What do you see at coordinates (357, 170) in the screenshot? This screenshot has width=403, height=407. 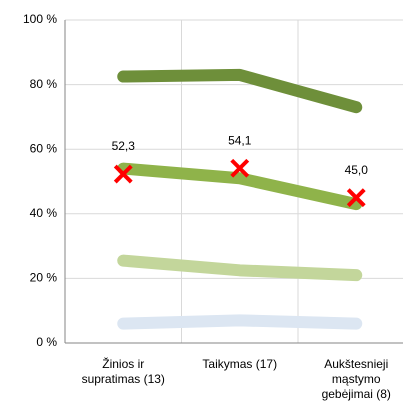 I see `data-label: 45,0` at bounding box center [357, 170].